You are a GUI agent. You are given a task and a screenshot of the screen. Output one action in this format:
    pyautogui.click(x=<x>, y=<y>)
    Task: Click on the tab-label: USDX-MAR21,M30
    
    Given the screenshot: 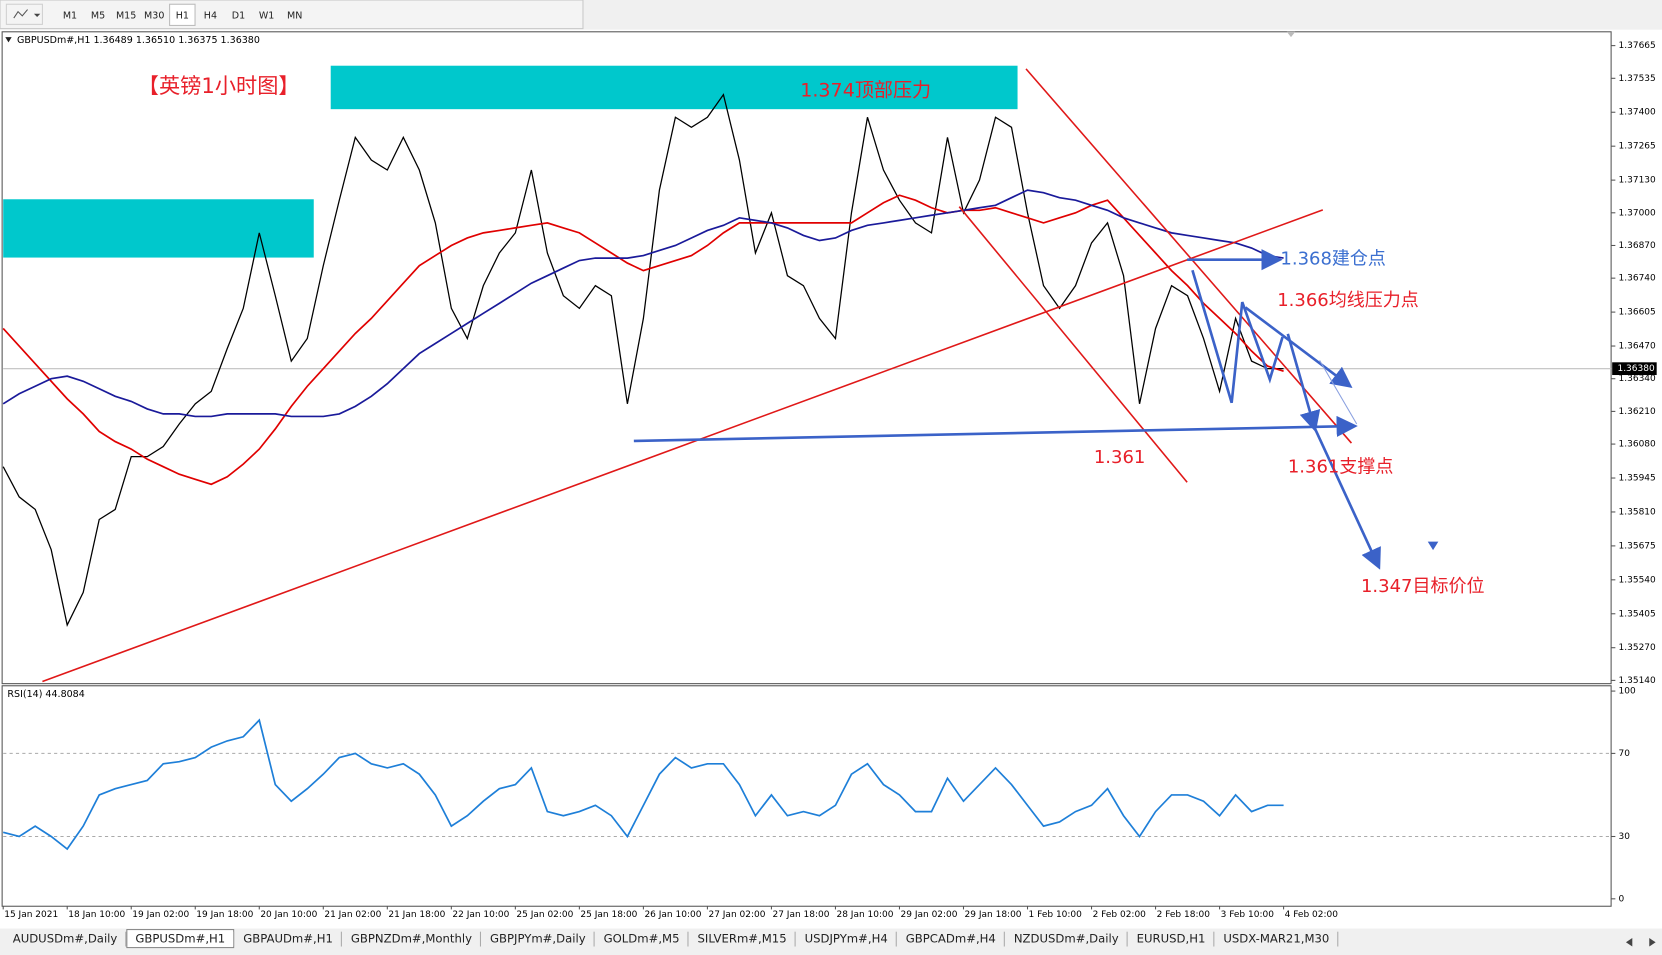 What is the action you would take?
    pyautogui.click(x=1276, y=939)
    